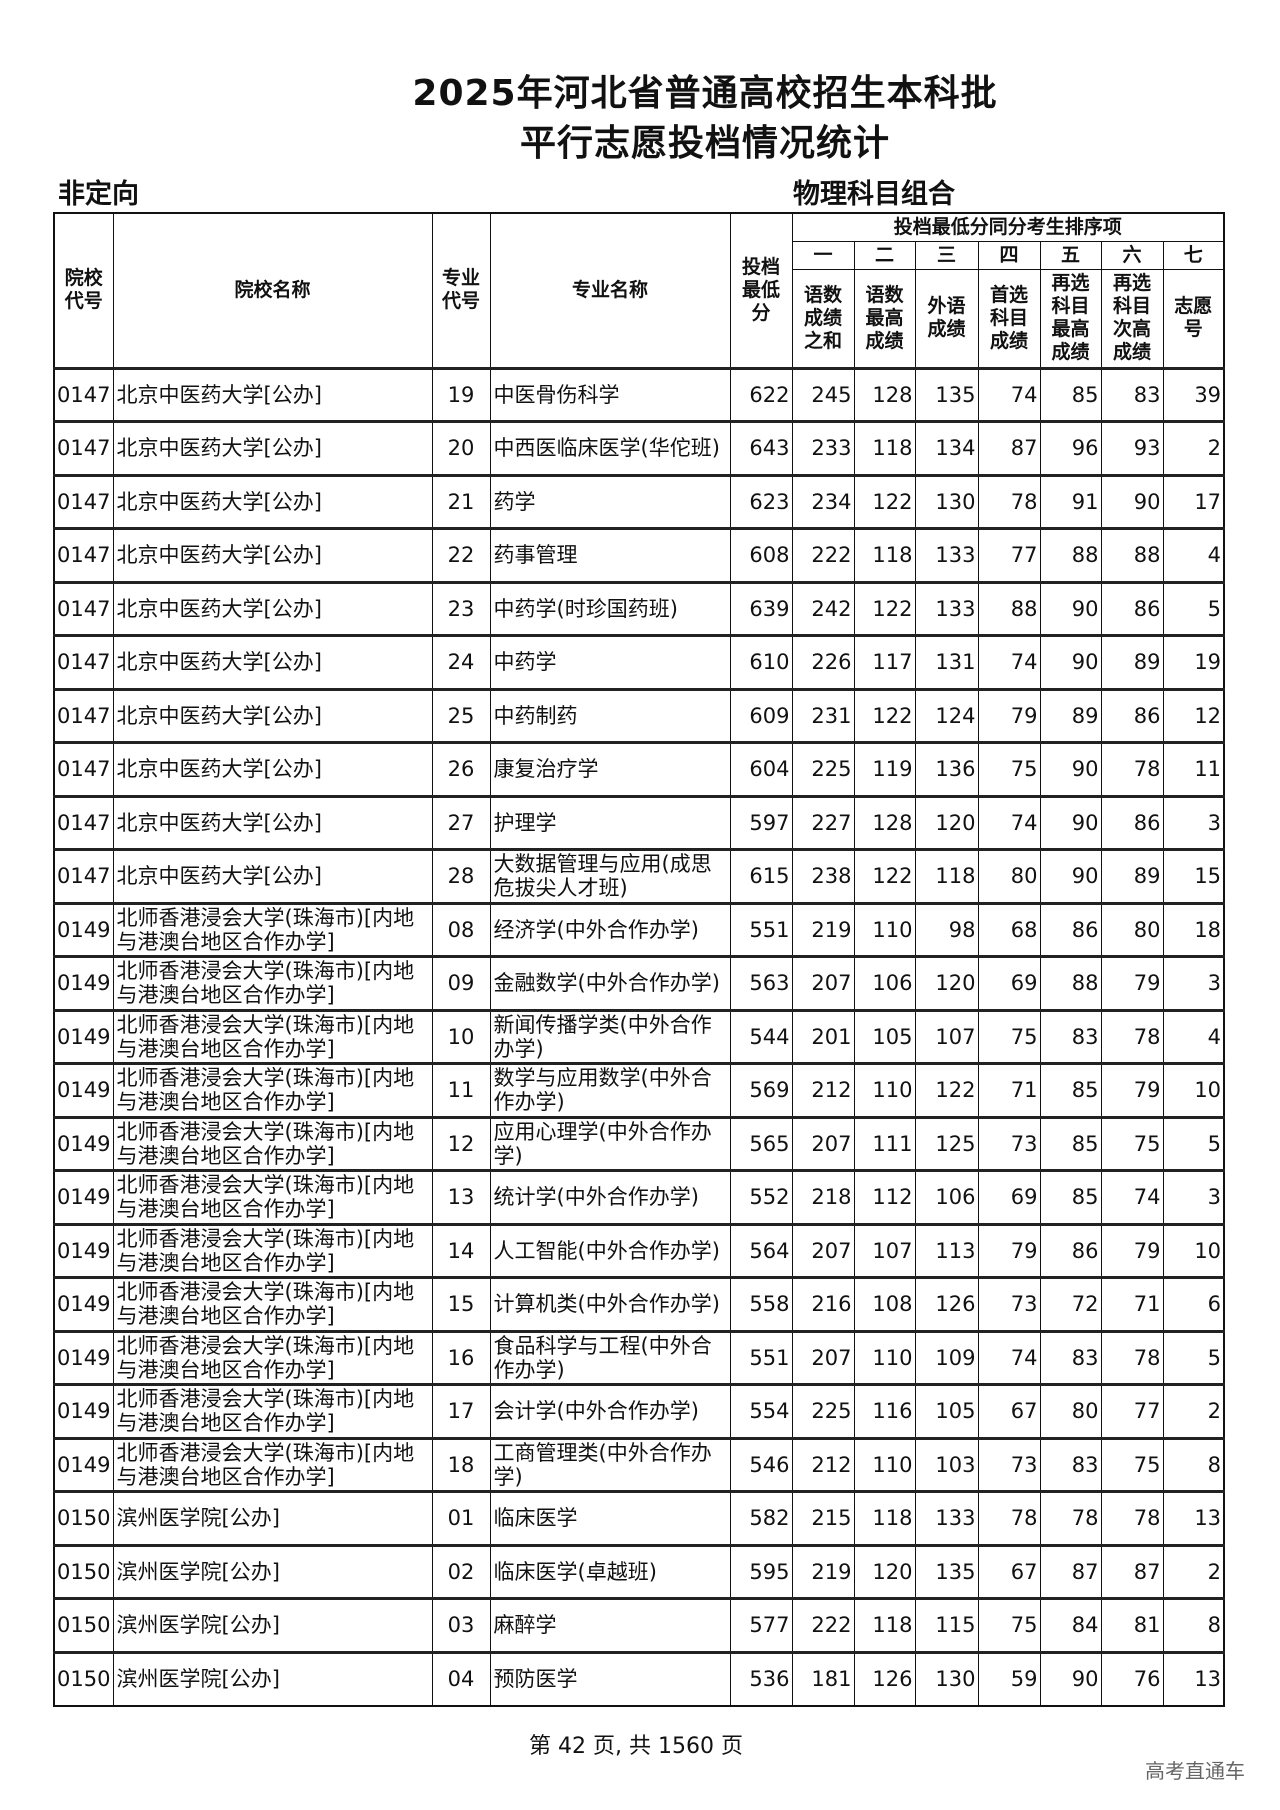  I want to click on table-row: 0147 北京中医药大学[公办] 27 护理学 597 227 128 120 74 90 86 3, so click(639, 822).